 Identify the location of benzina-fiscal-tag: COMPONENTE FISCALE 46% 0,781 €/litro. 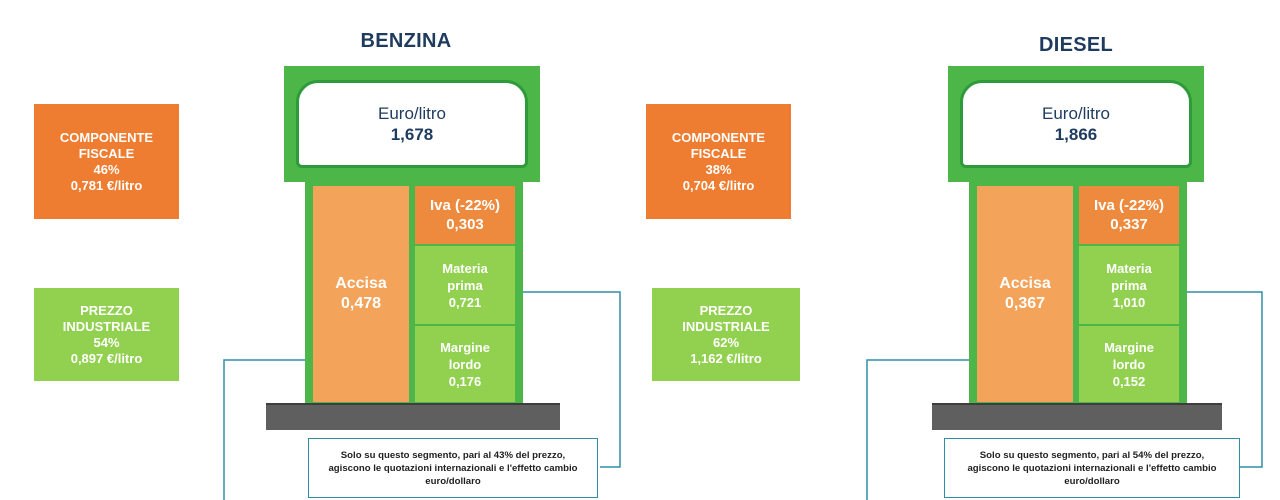
(106, 161).